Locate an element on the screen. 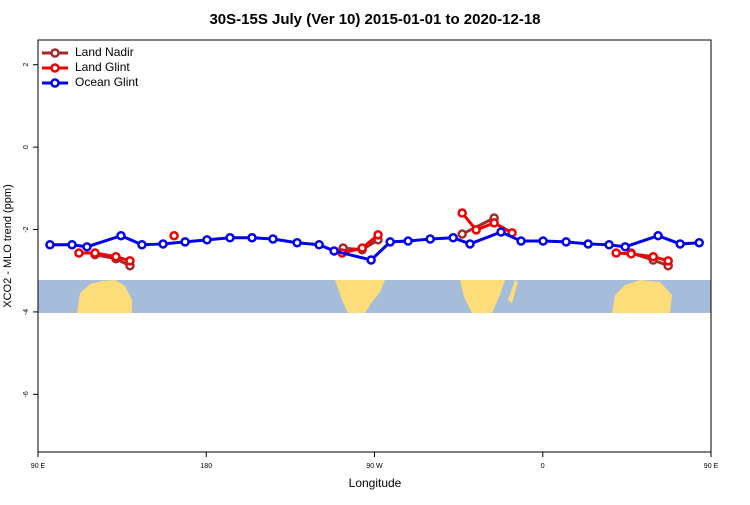 This screenshot has width=750, height=505. y-tick-label: -2 is located at coordinates (26, 229).